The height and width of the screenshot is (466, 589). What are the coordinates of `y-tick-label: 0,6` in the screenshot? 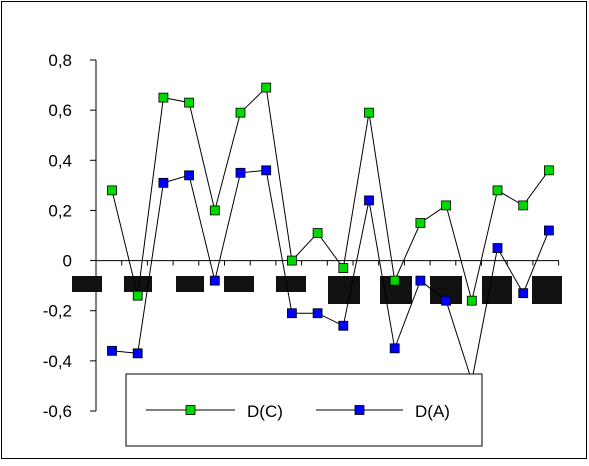 It's located at (60, 110).